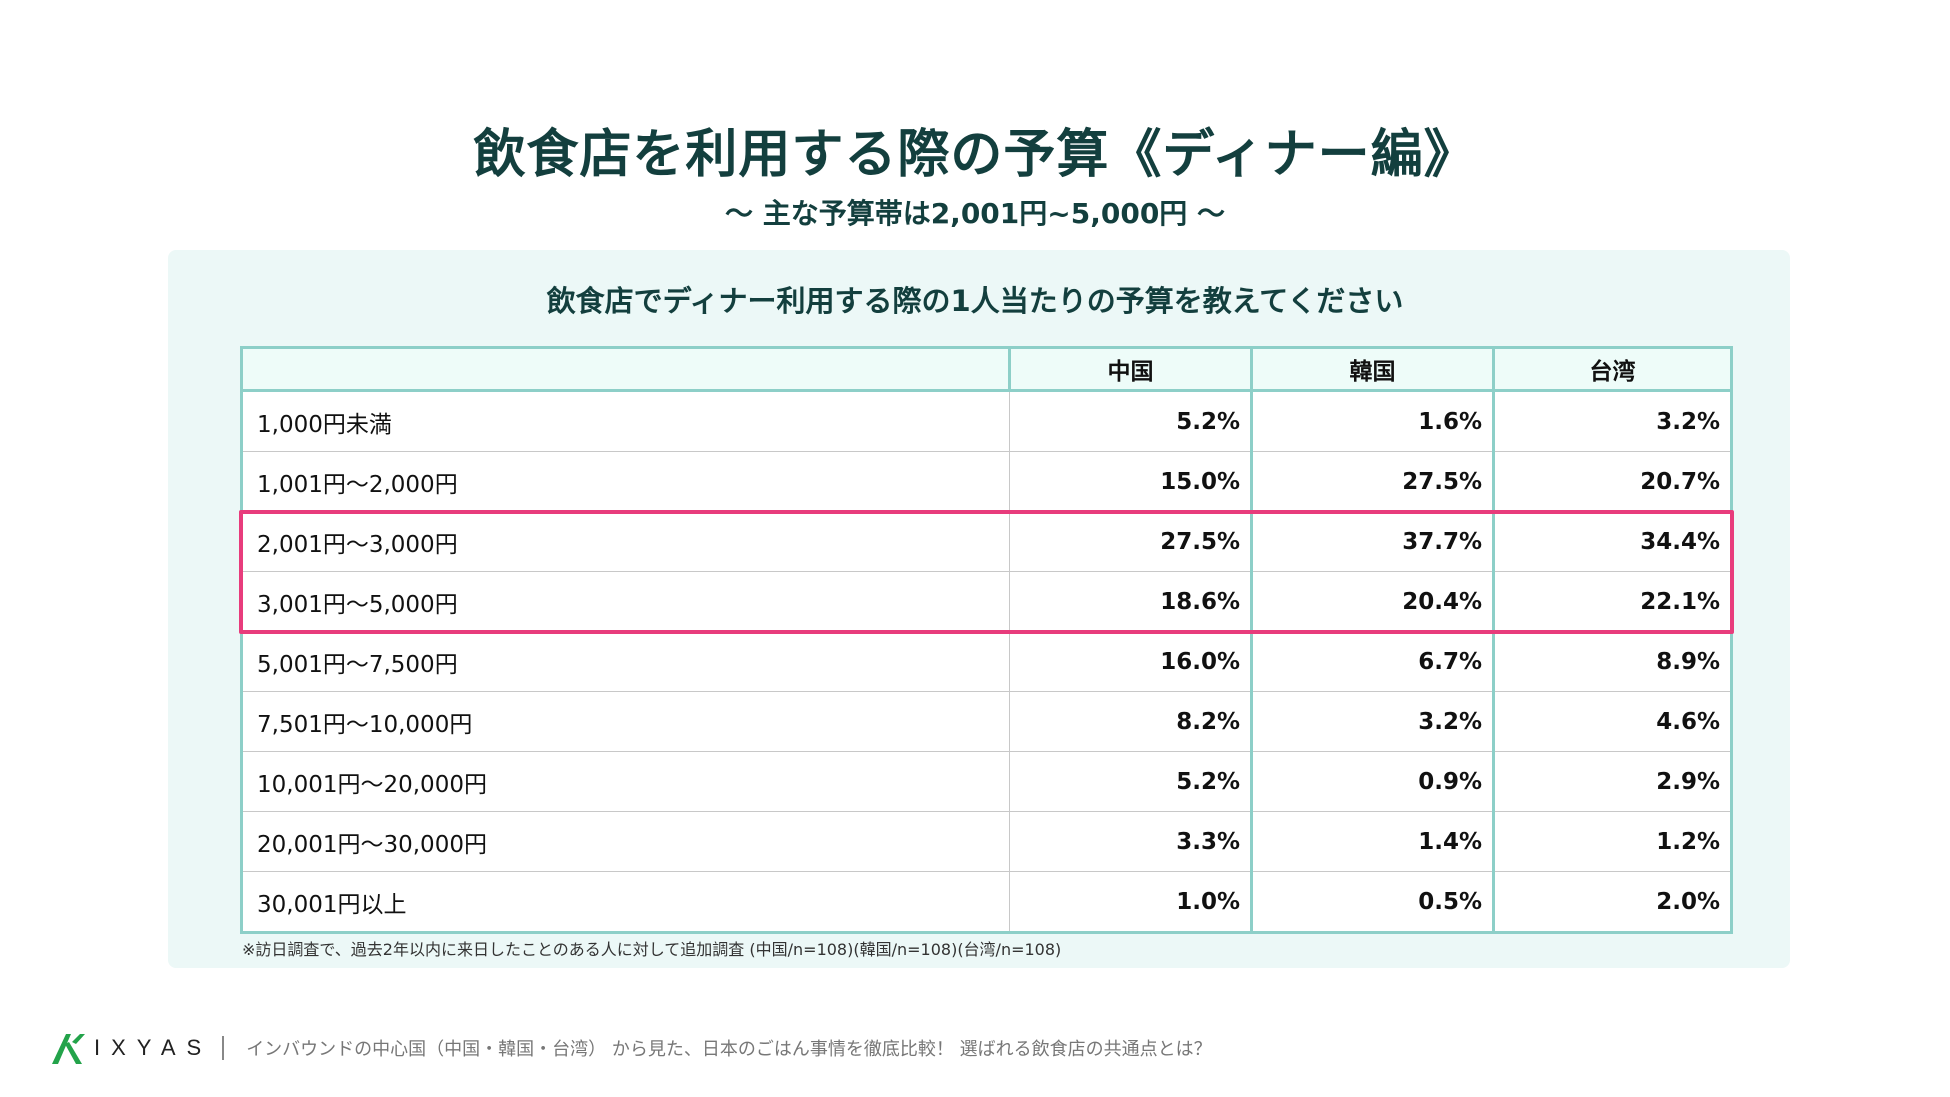  I want to click on header-empty, so click(625, 369).